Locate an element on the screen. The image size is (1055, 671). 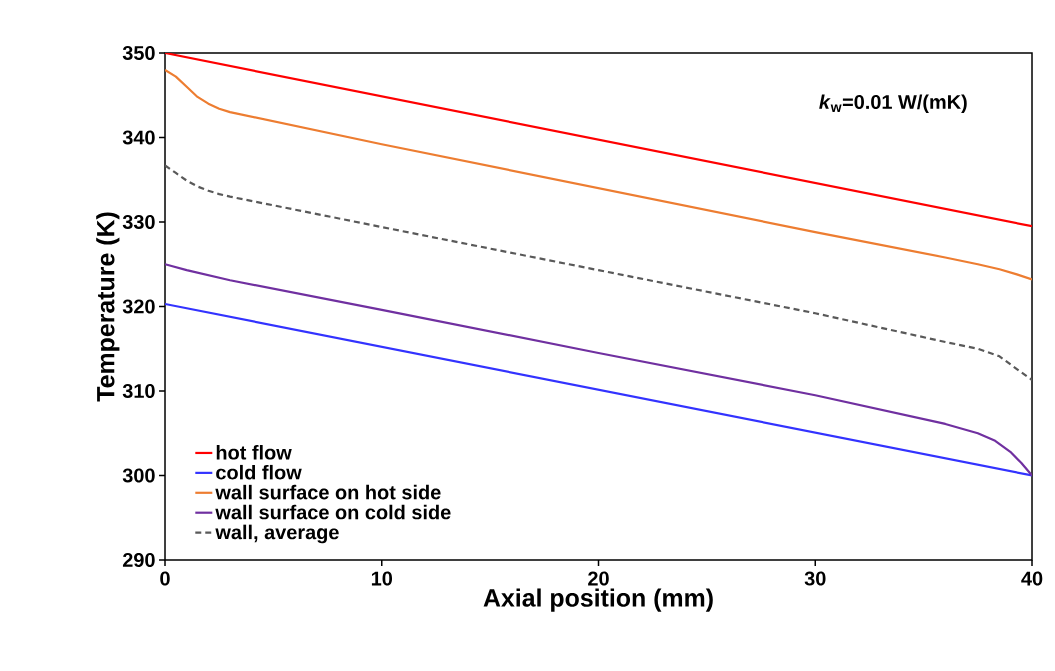
x-tick-label: 30 is located at coordinates (815, 578).